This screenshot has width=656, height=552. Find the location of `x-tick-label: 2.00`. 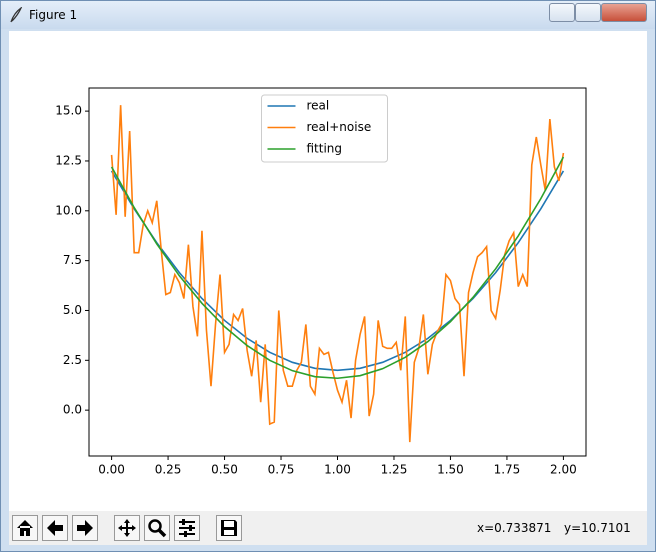

x-tick-label: 2.00 is located at coordinates (563, 470).